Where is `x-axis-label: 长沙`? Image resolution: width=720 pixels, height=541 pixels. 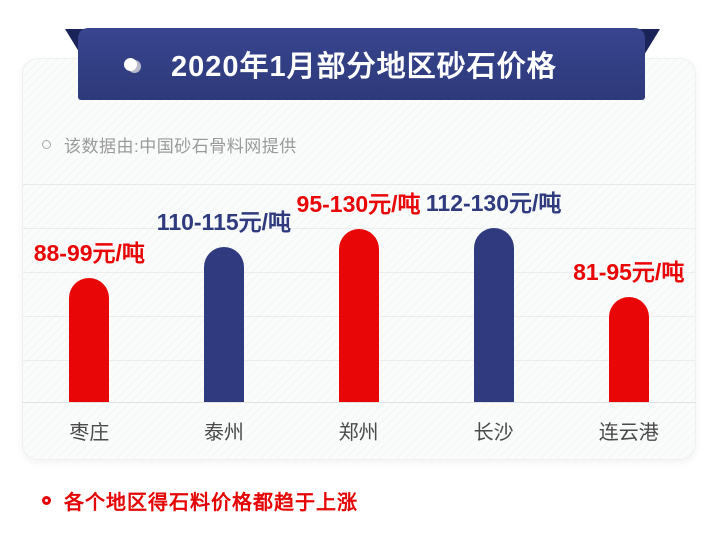
x-axis-label: 长沙 is located at coordinates (493, 433).